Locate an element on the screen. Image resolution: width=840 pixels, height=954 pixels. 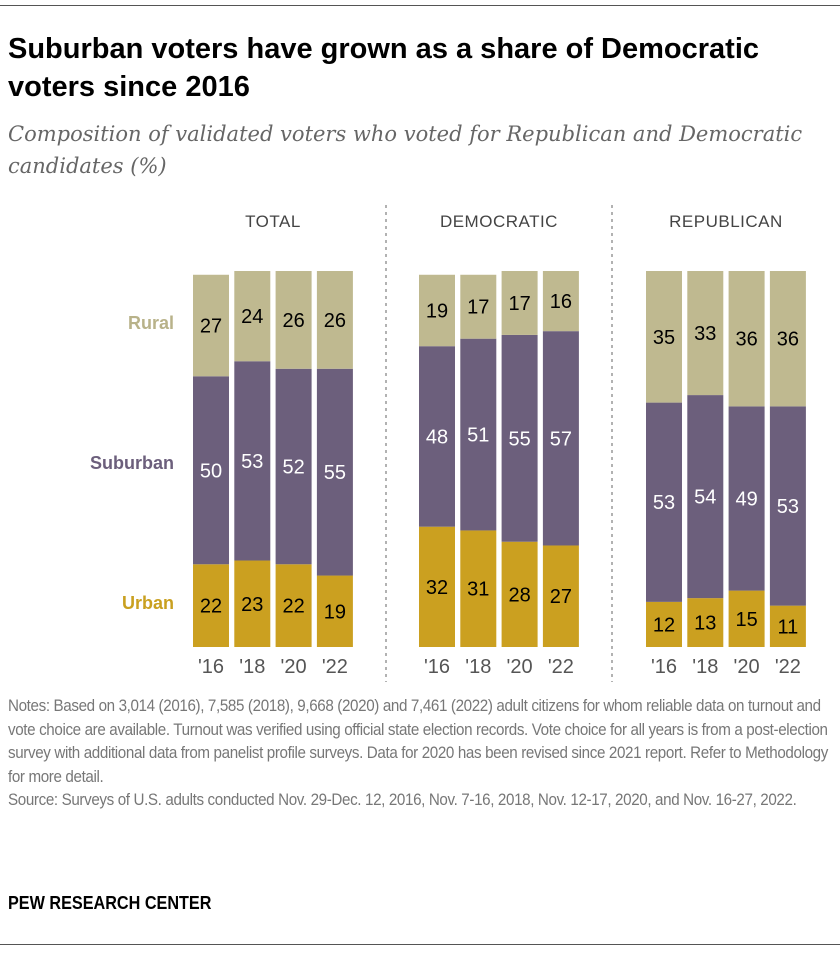
data-label: 11 is located at coordinates (788, 627).